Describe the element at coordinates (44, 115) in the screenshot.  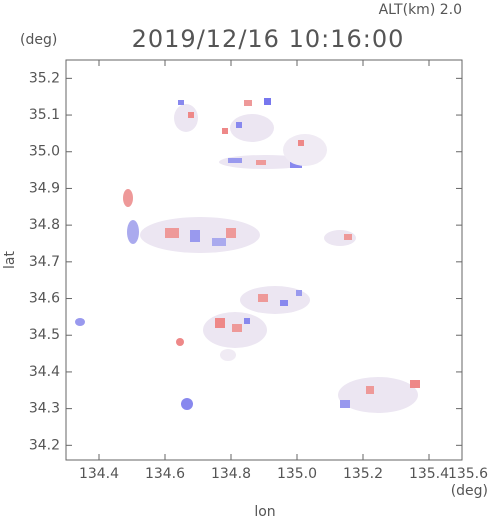
I see `y-tick-label: 35.1` at that location.